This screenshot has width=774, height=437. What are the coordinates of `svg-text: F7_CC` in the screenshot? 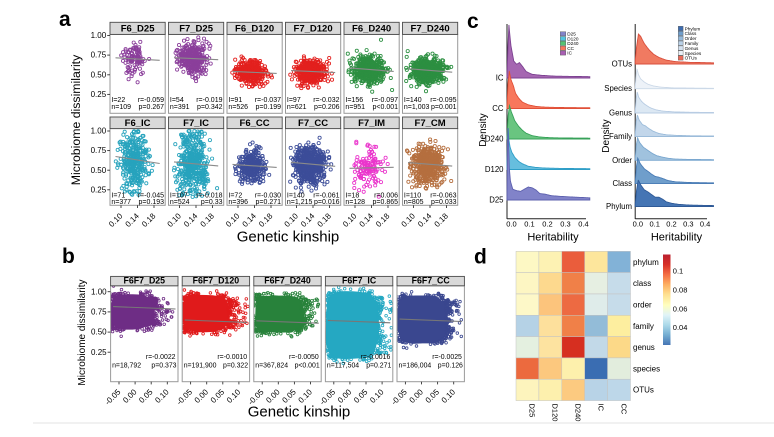 It's located at (313, 123).